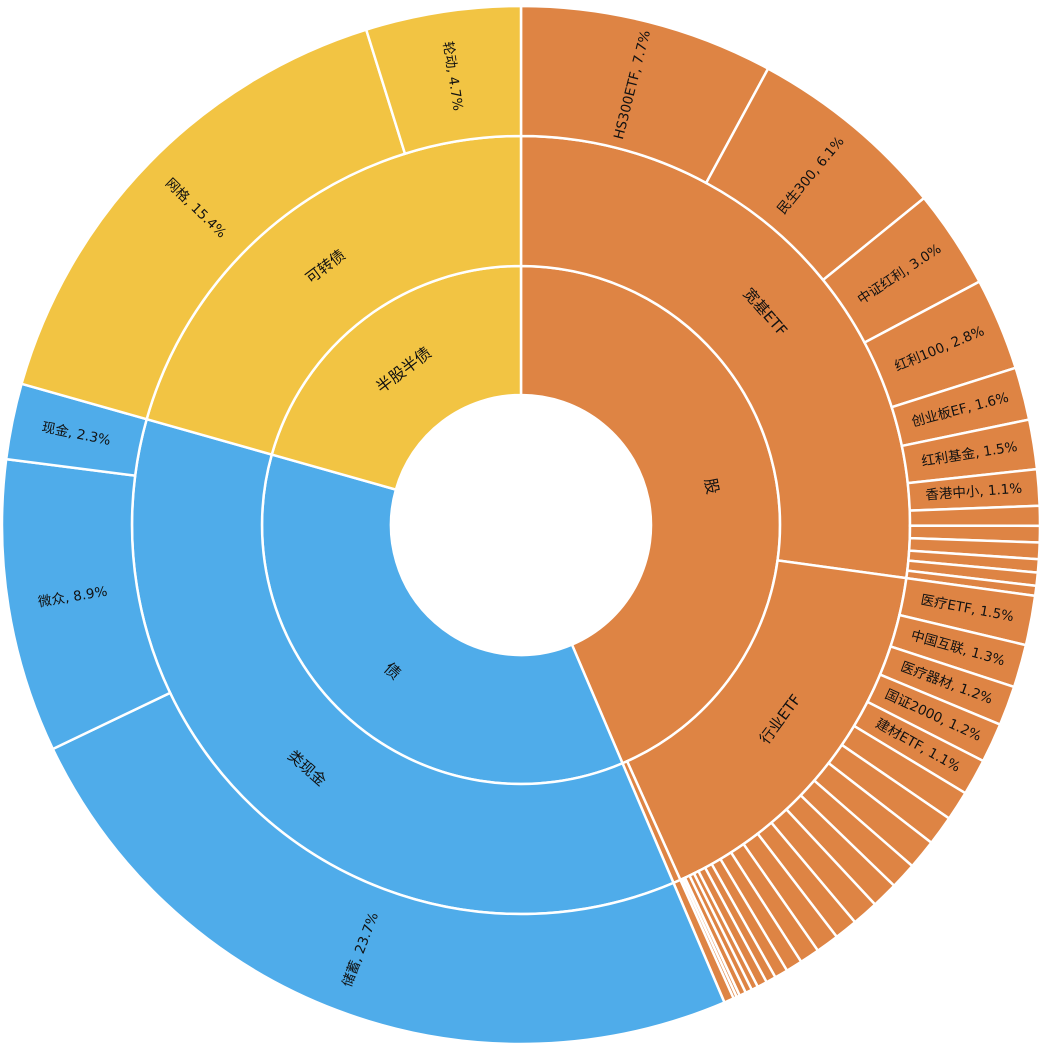 The width and height of the screenshot is (1042, 1048). Describe the element at coordinates (443, 80) in the screenshot. I see `segment-半股半债-可转债-轮动` at that location.